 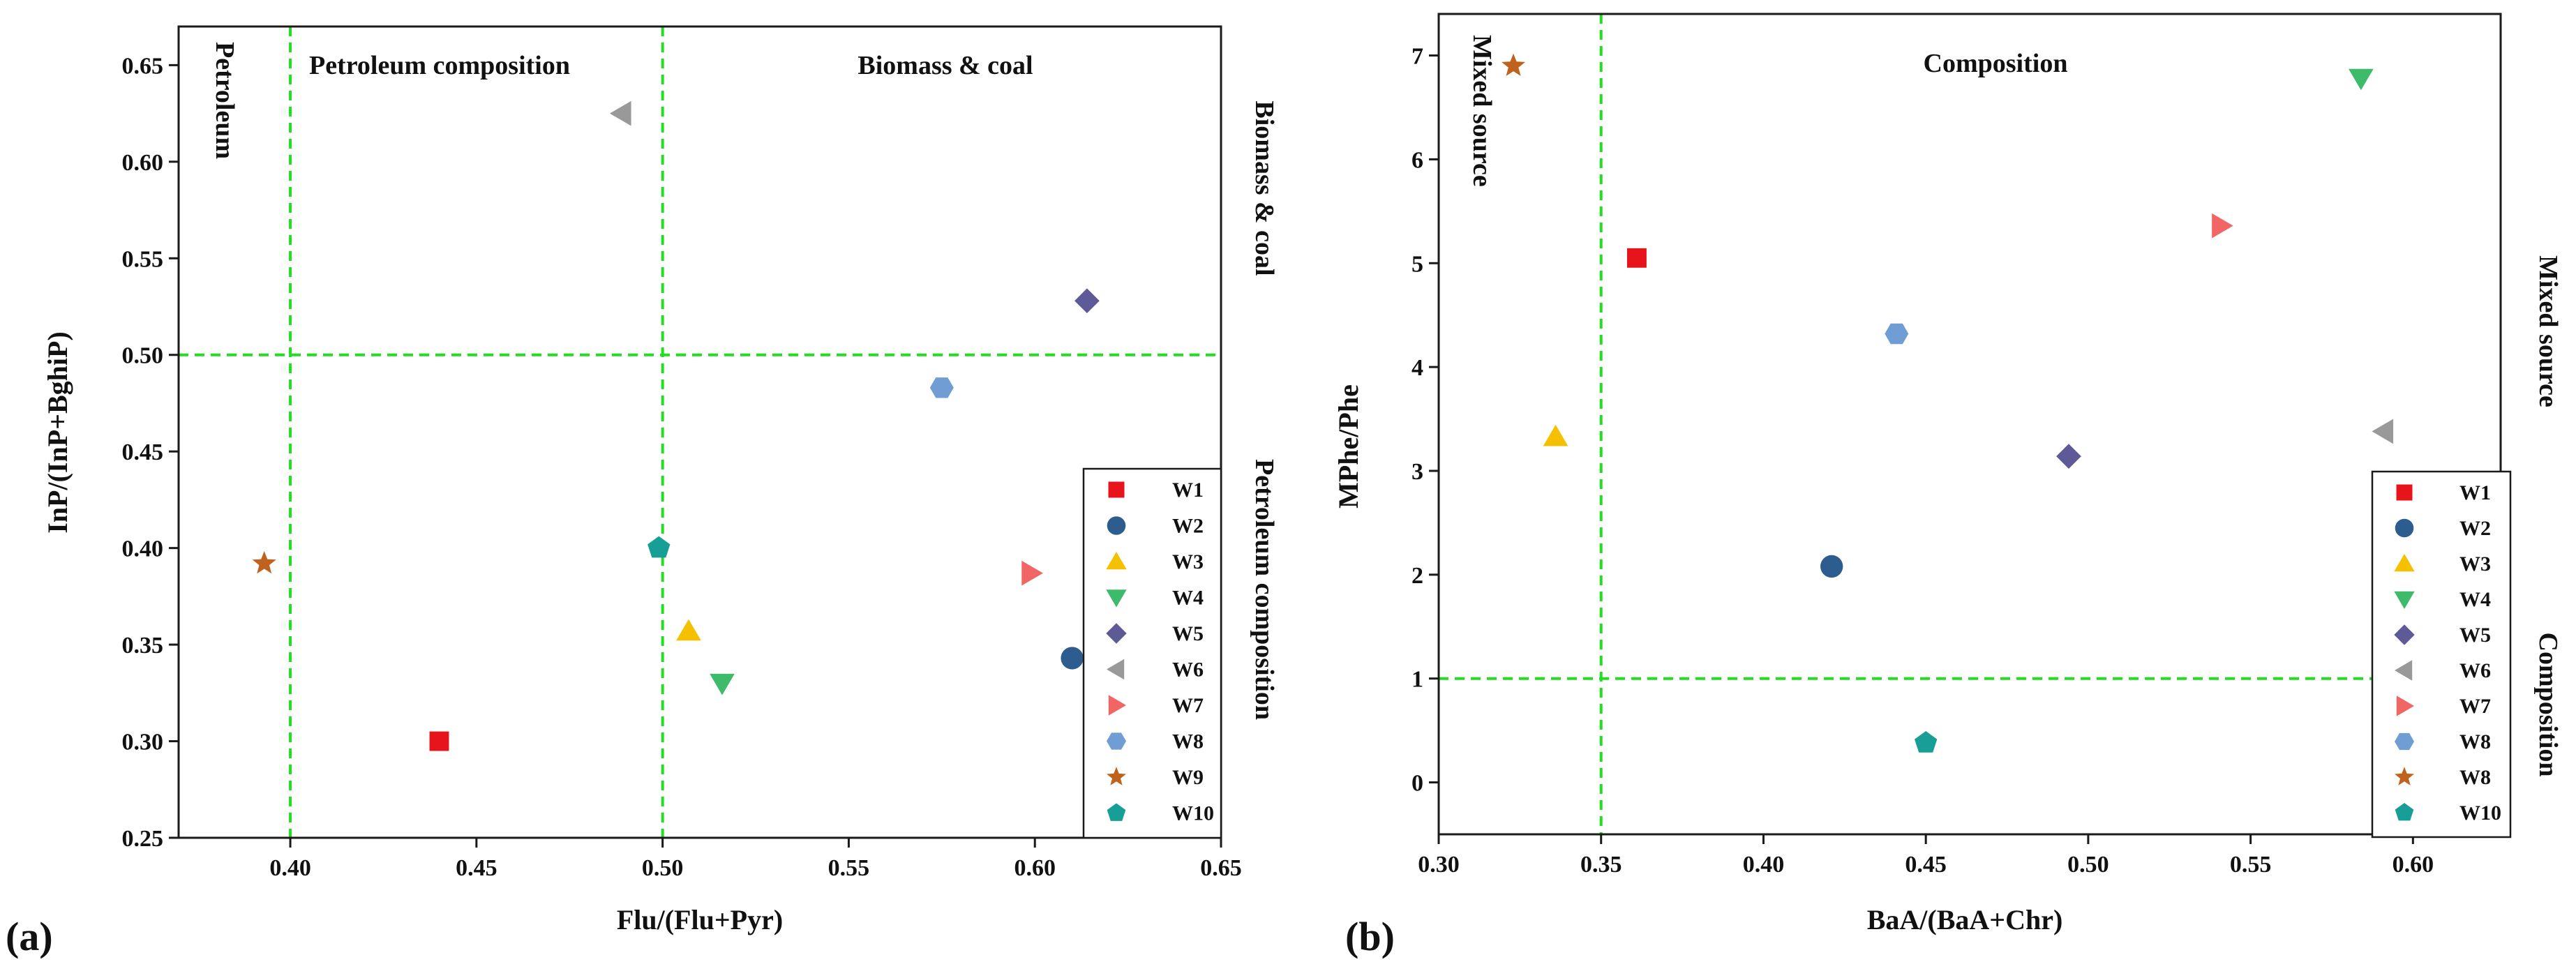 What do you see at coordinates (2475, 492) in the screenshot?
I see `legend-label: W1` at bounding box center [2475, 492].